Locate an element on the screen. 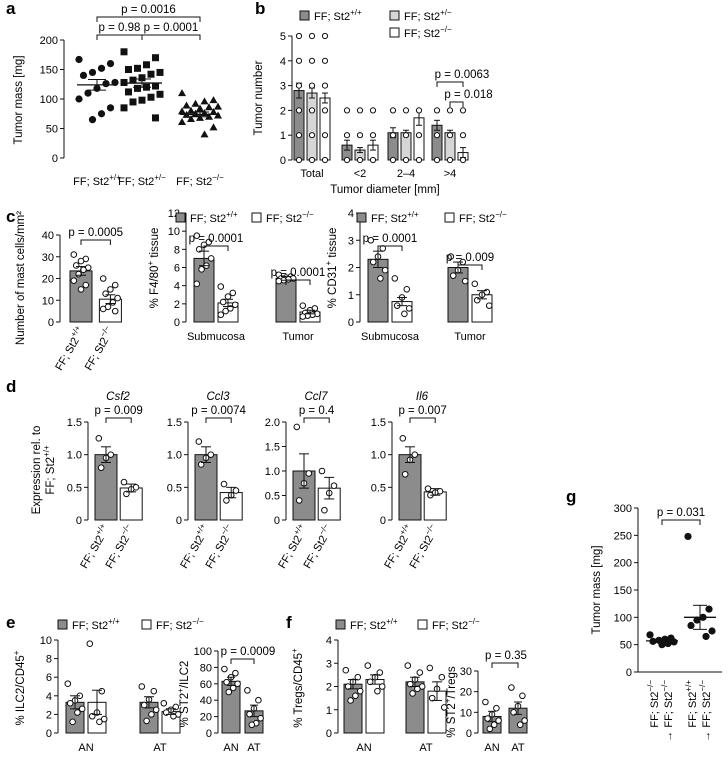 This screenshot has width=727, height=778. y-axis-label-part: tissue is located at coordinates (333, 244).